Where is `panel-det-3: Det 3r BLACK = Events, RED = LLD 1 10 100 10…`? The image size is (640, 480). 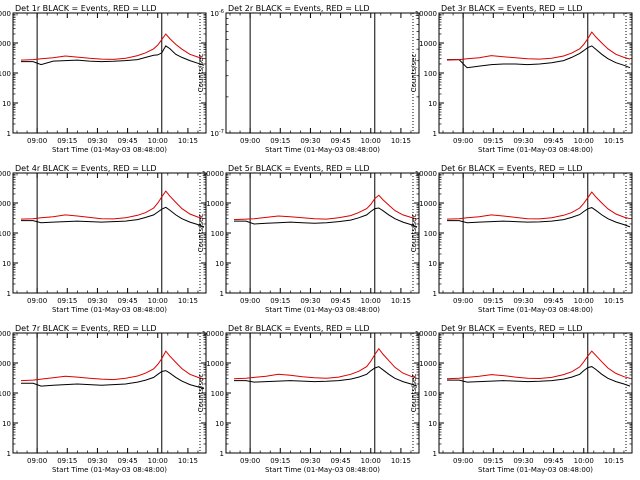 panel-det-3: Det 3r BLACK = Events, RED = LLD 1 10 100 10… is located at coordinates (521, 79).